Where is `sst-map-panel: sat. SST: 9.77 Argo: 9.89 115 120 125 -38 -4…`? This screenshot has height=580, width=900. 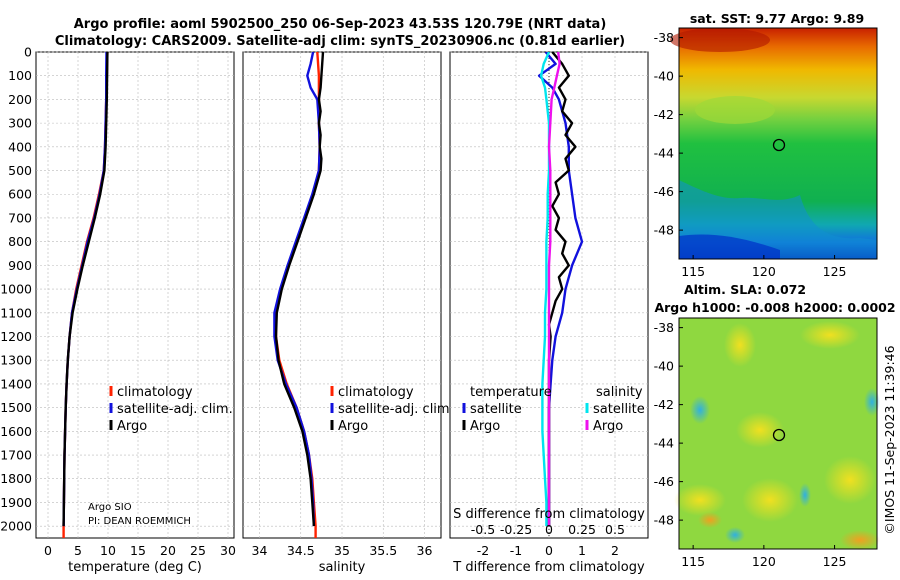 sst-map-panel: sat. SST: 9.77 Argo: 9.89 115 120 125 -38 -4… is located at coordinates (766, 145).